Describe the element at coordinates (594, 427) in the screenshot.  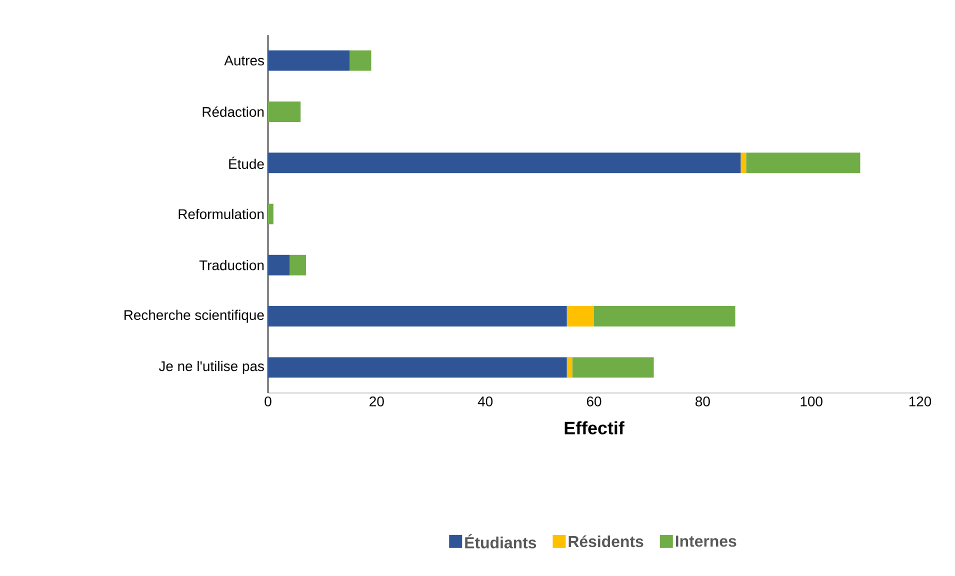
I see `x-axis-title: Effectif` at that location.